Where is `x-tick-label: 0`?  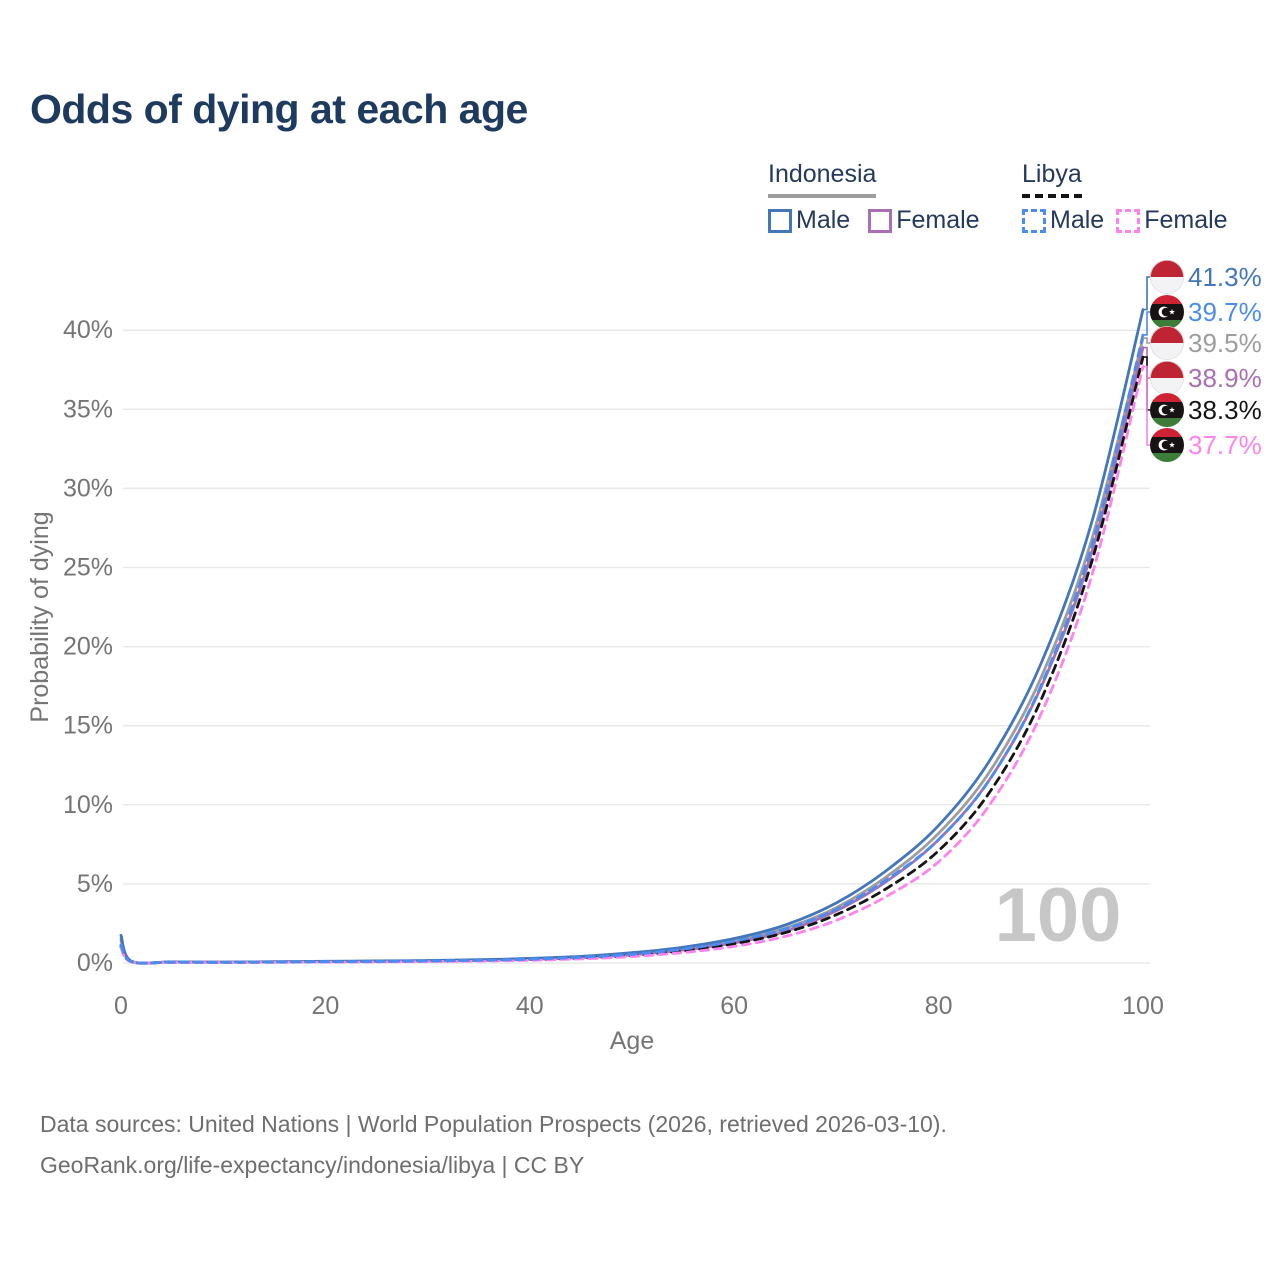 x-tick-label: 0 is located at coordinates (121, 1006).